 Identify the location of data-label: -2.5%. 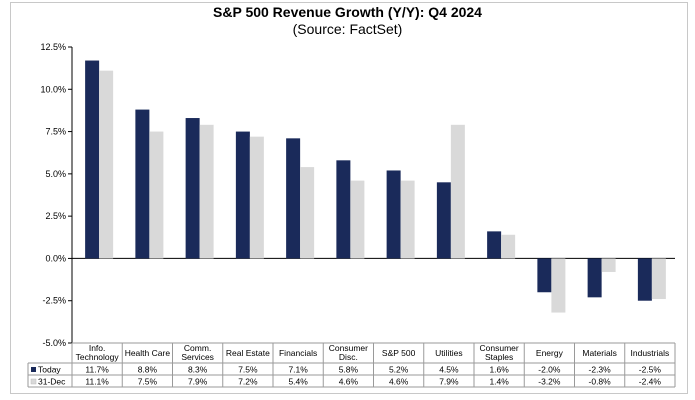
(650, 370).